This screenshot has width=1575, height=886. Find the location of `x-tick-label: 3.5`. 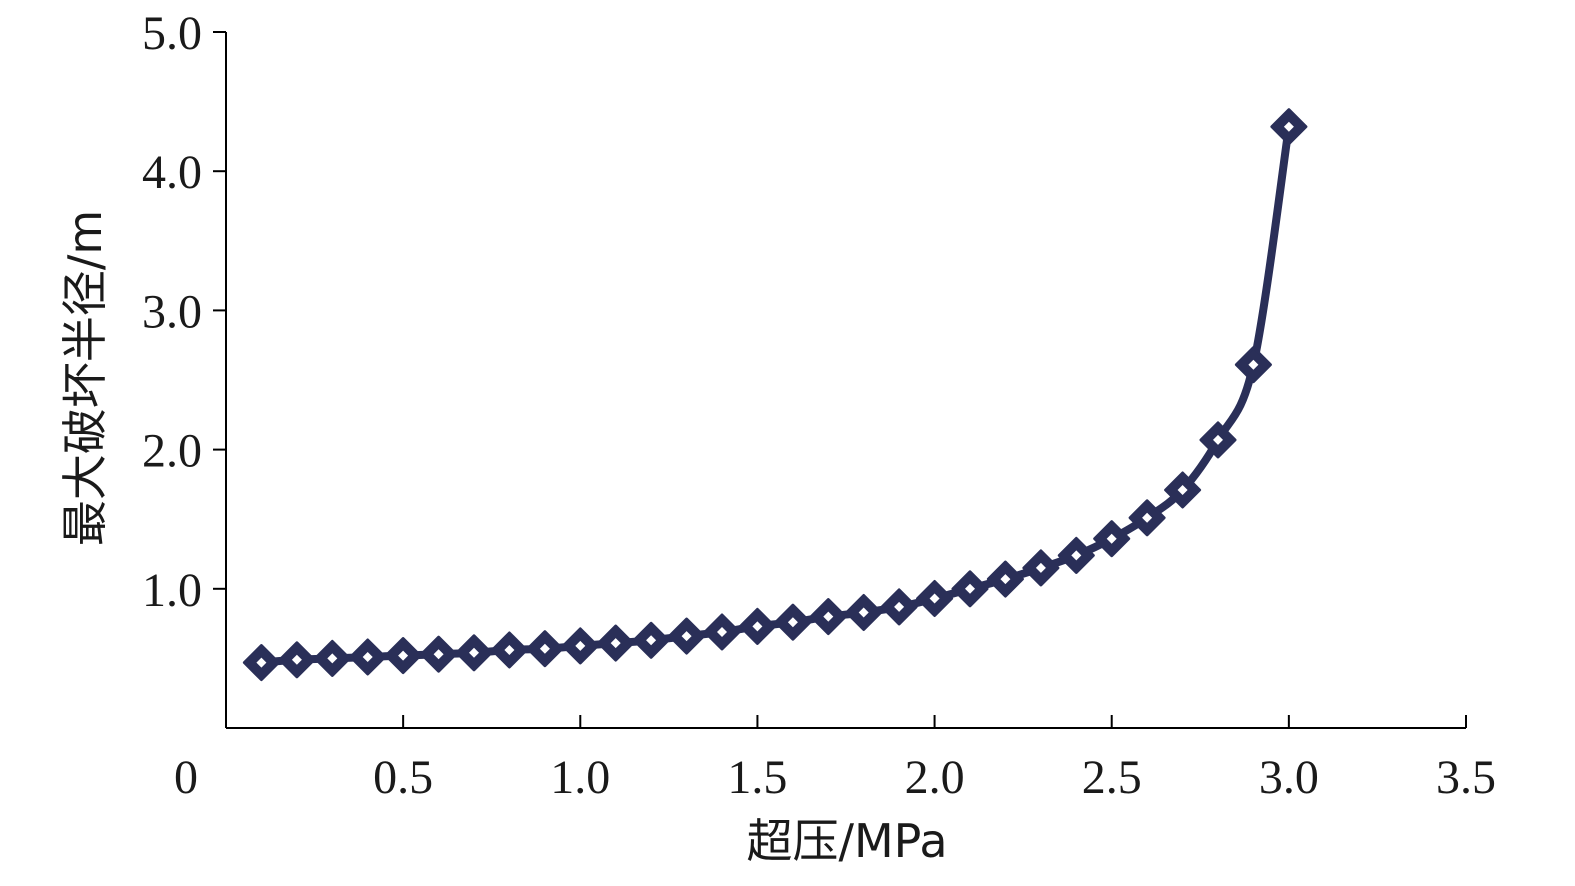

x-tick-label: 3.5 is located at coordinates (1466, 777).